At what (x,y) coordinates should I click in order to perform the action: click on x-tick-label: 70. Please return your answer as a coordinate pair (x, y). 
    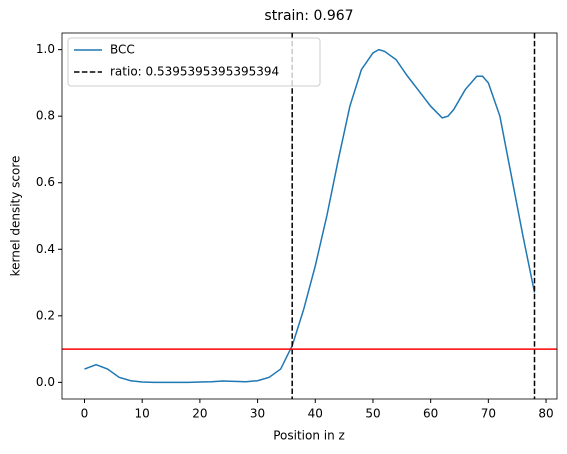
    Looking at the image, I should click on (488, 414).